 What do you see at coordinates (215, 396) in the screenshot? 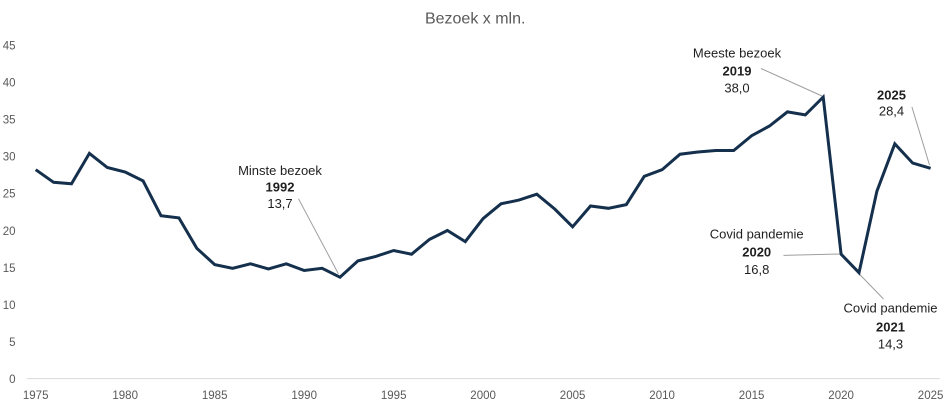
I see `svg-text: 1985` at bounding box center [215, 396].